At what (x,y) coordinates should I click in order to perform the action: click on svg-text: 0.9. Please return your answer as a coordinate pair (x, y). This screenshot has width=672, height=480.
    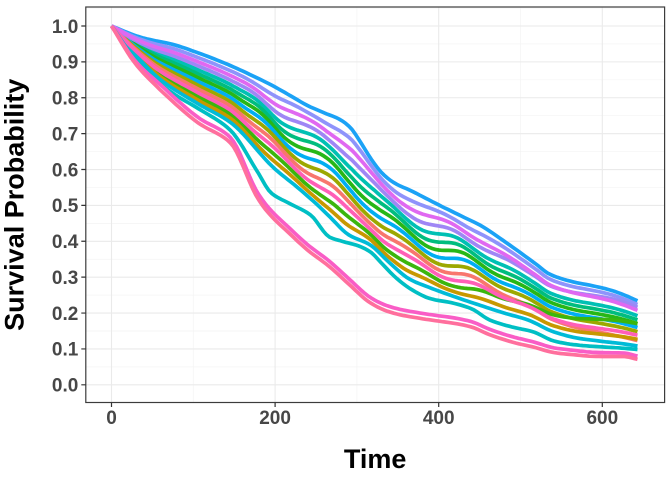
    Looking at the image, I should click on (65, 63).